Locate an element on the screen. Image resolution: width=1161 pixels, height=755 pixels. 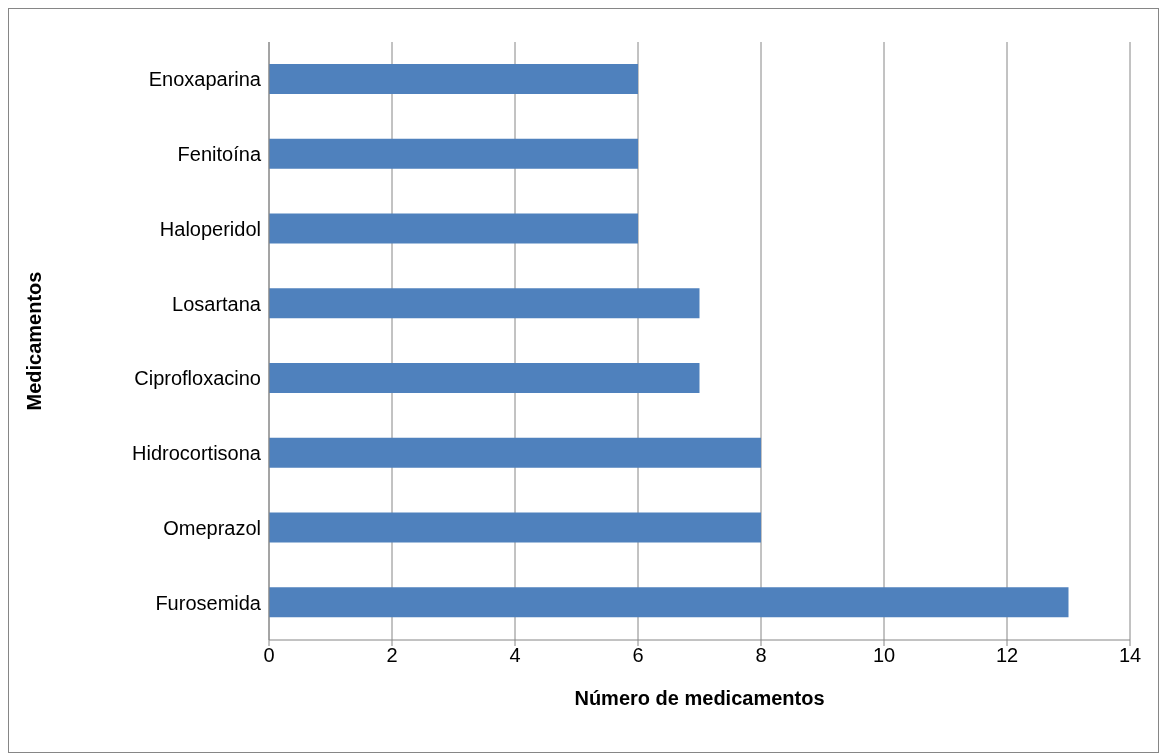
x-tick-label: 0 is located at coordinates (269, 655).